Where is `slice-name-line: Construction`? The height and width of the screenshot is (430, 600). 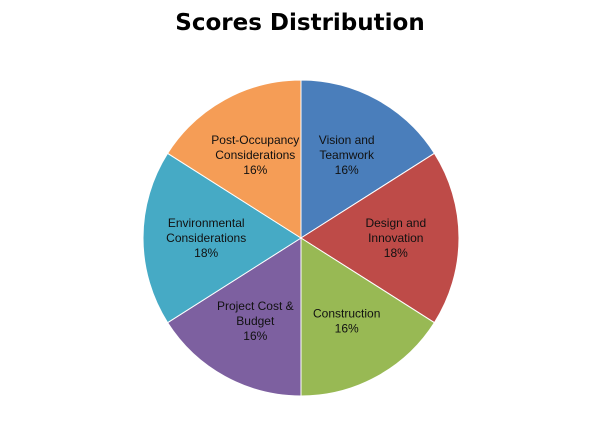 slice-name-line: Construction is located at coordinates (346, 314).